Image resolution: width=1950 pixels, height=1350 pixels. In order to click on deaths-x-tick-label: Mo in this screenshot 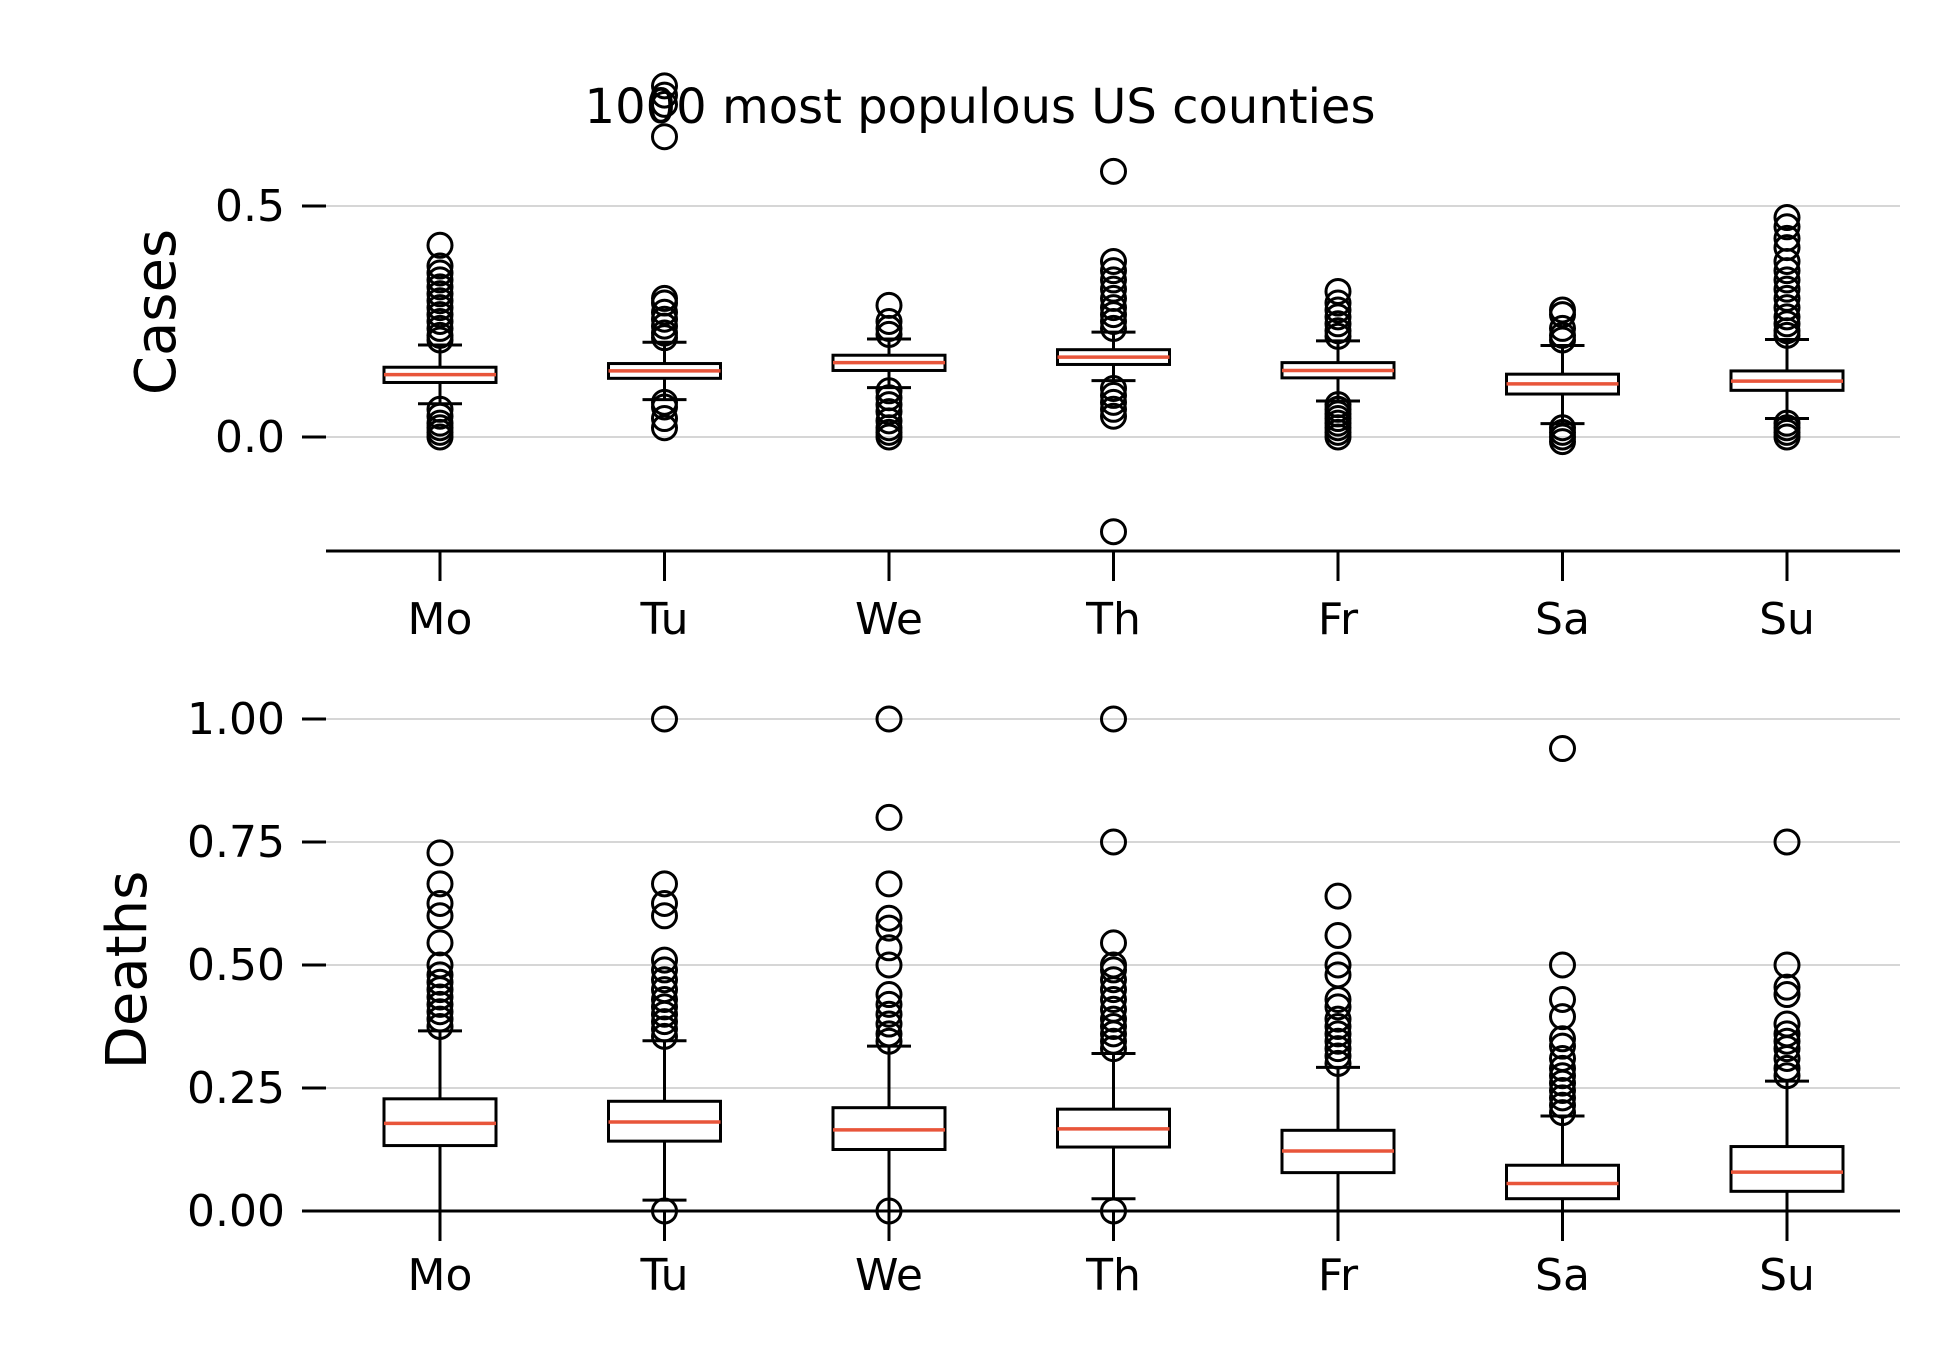, I will do `click(440, 1275)`.